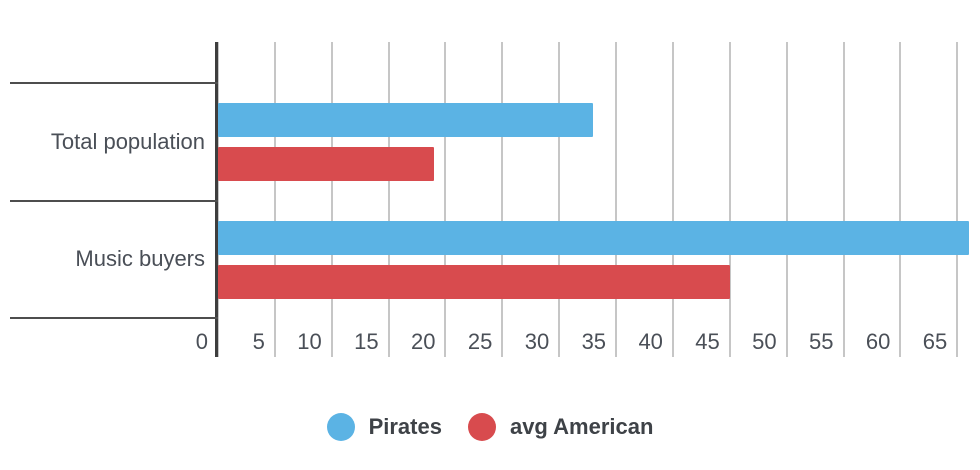 The width and height of the screenshot is (980, 470). What do you see at coordinates (480, 341) in the screenshot?
I see `x-tick-label: 25` at bounding box center [480, 341].